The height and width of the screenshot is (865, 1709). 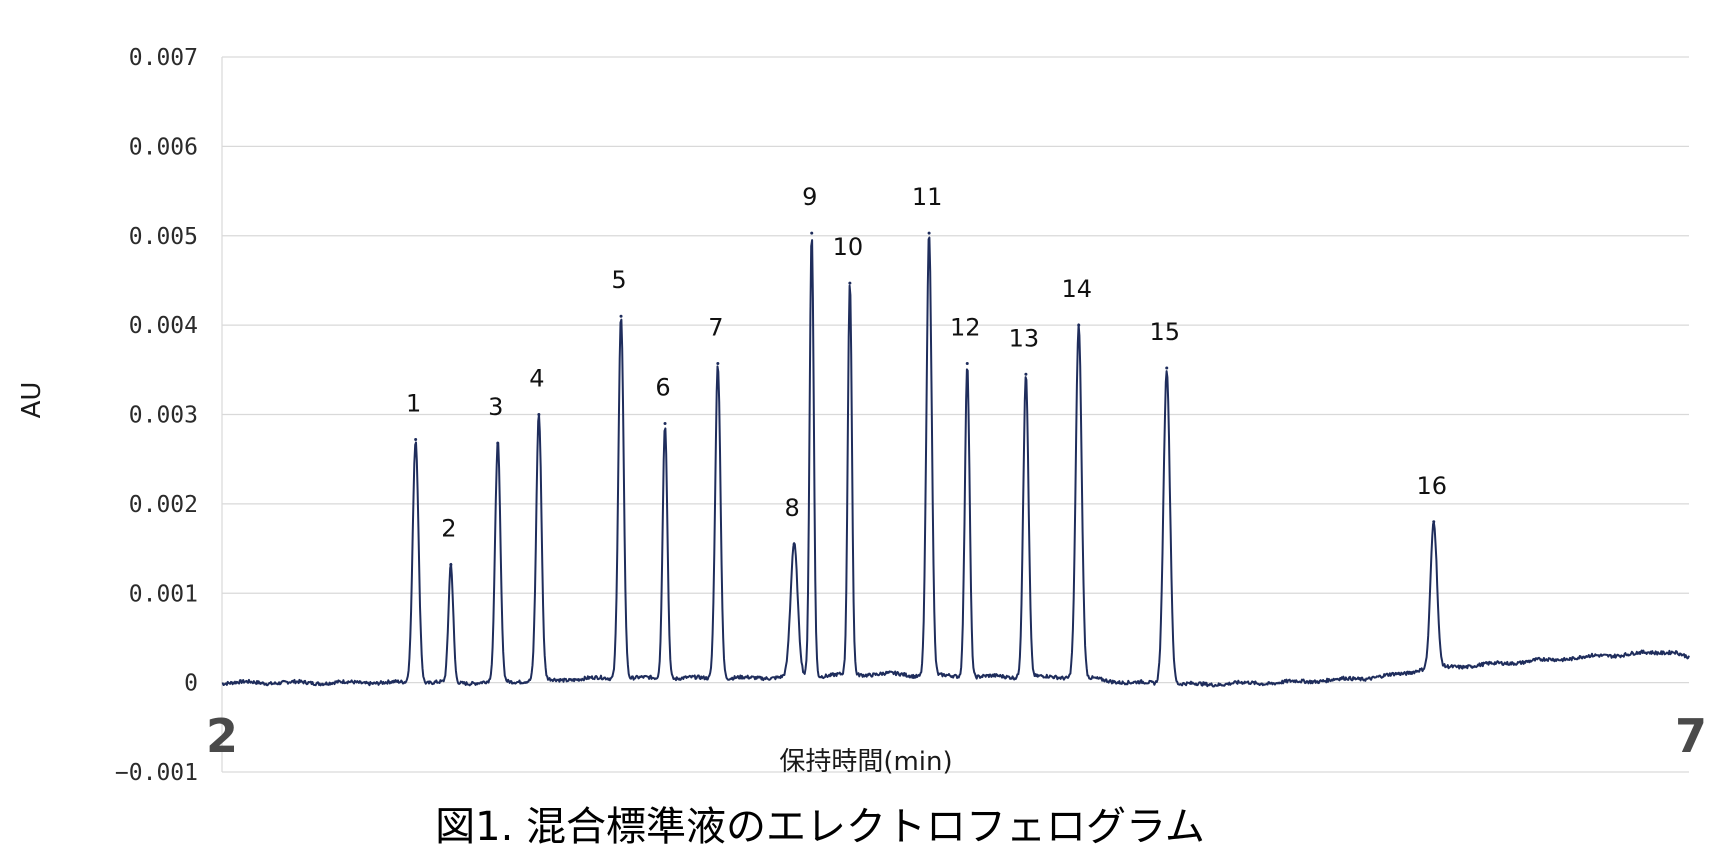 What do you see at coordinates (163, 505) in the screenshot?
I see `y-tick-label: 0.002` at bounding box center [163, 505].